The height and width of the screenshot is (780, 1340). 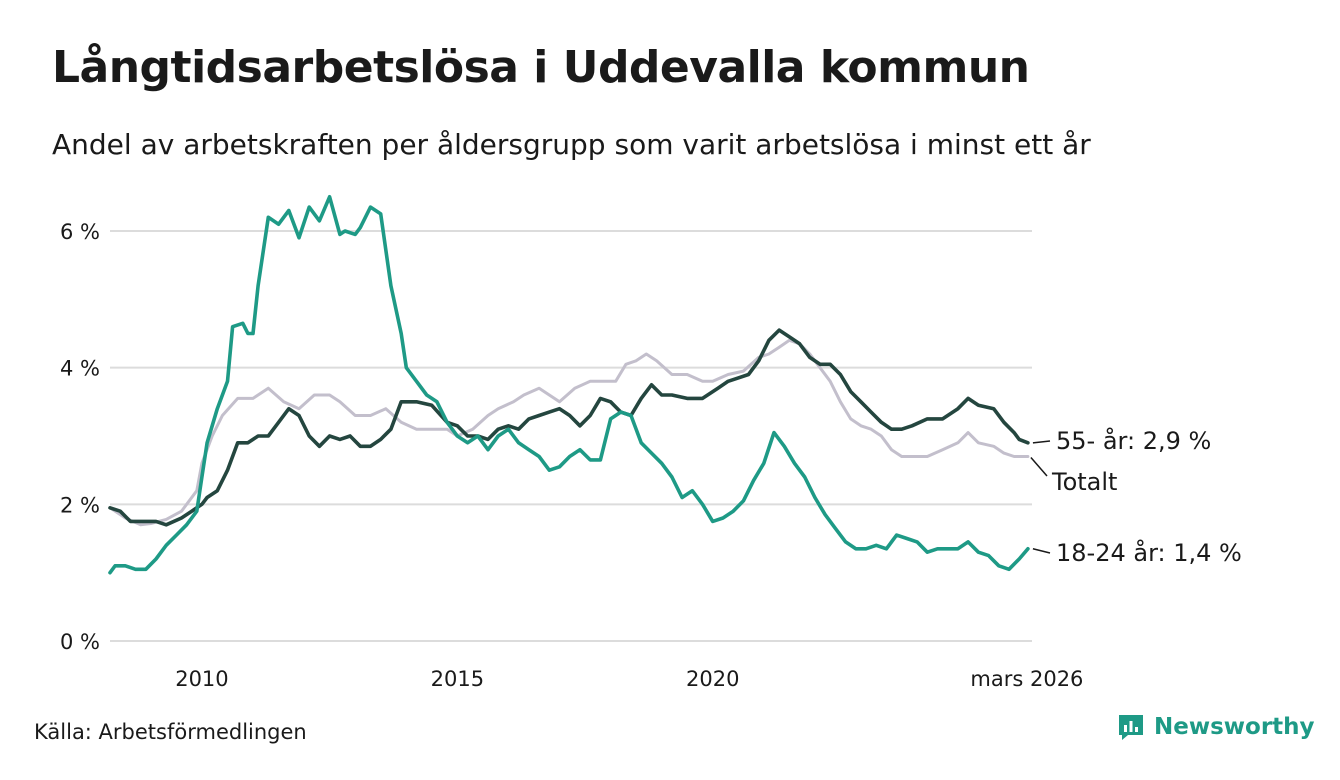 What do you see at coordinates (80, 642) in the screenshot?
I see `y-tick-label: 0 %` at bounding box center [80, 642].